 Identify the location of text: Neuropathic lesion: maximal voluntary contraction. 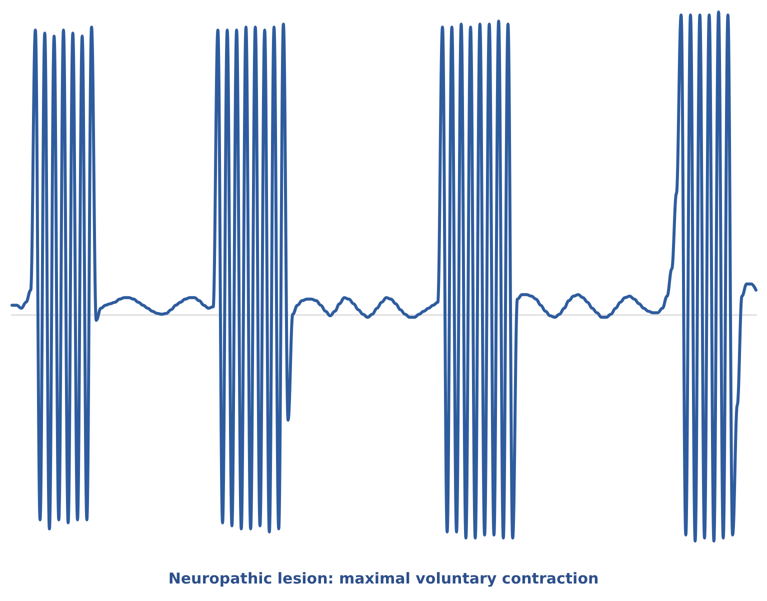
(383, 579).